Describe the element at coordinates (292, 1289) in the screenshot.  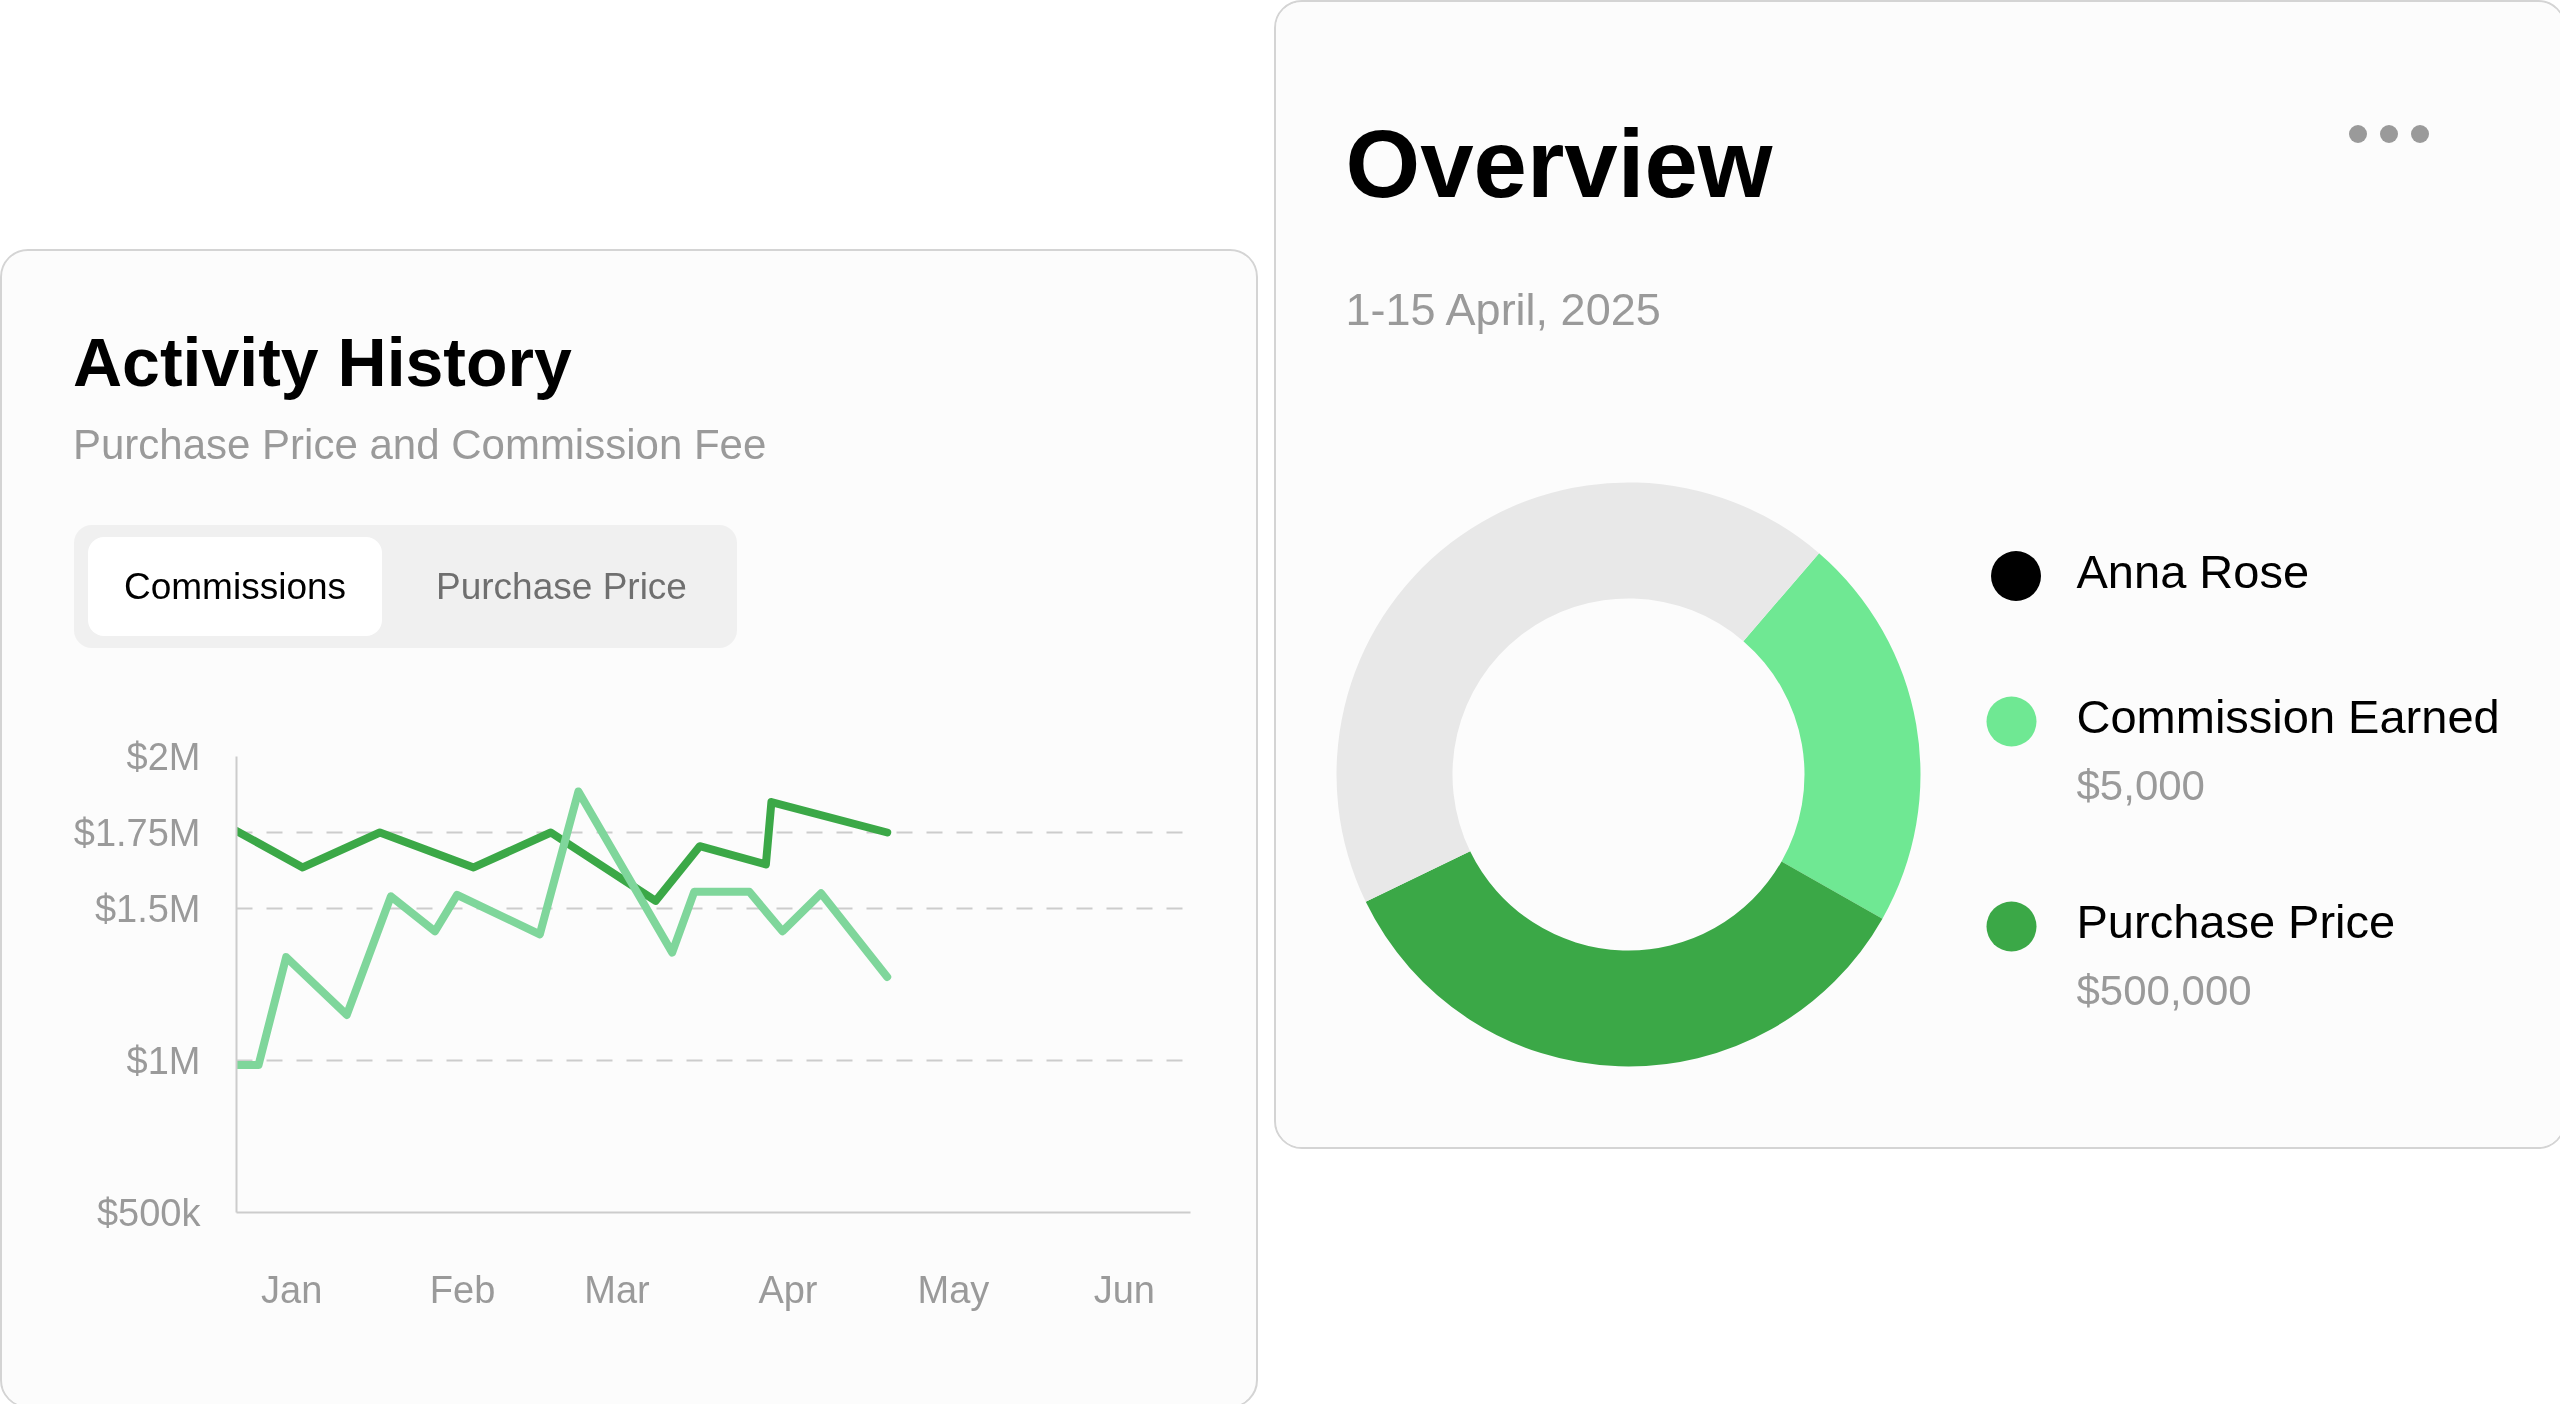
I see `x-tick-label: Jan` at that location.